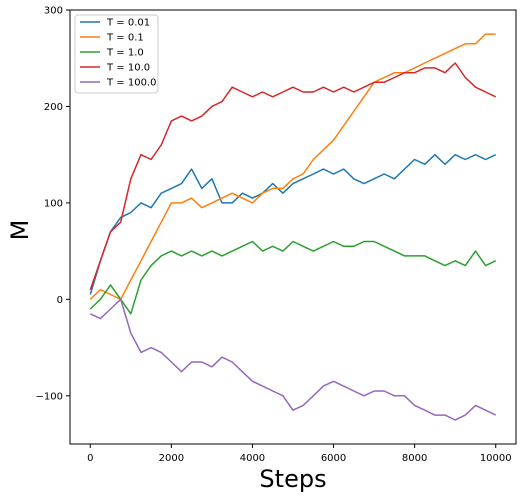 This screenshot has width=523, height=497. Describe the element at coordinates (333, 458) in the screenshot. I see `x-tick-label: 6000` at that location.